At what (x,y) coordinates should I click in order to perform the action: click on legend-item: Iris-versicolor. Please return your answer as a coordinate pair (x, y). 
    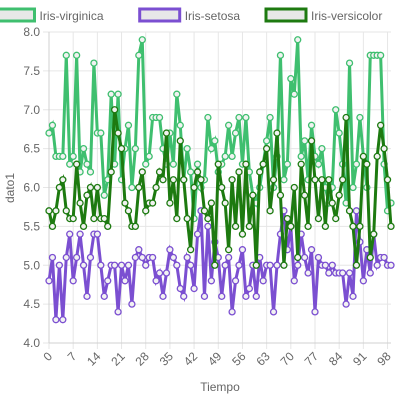
    Looking at the image, I should click on (323, 15).